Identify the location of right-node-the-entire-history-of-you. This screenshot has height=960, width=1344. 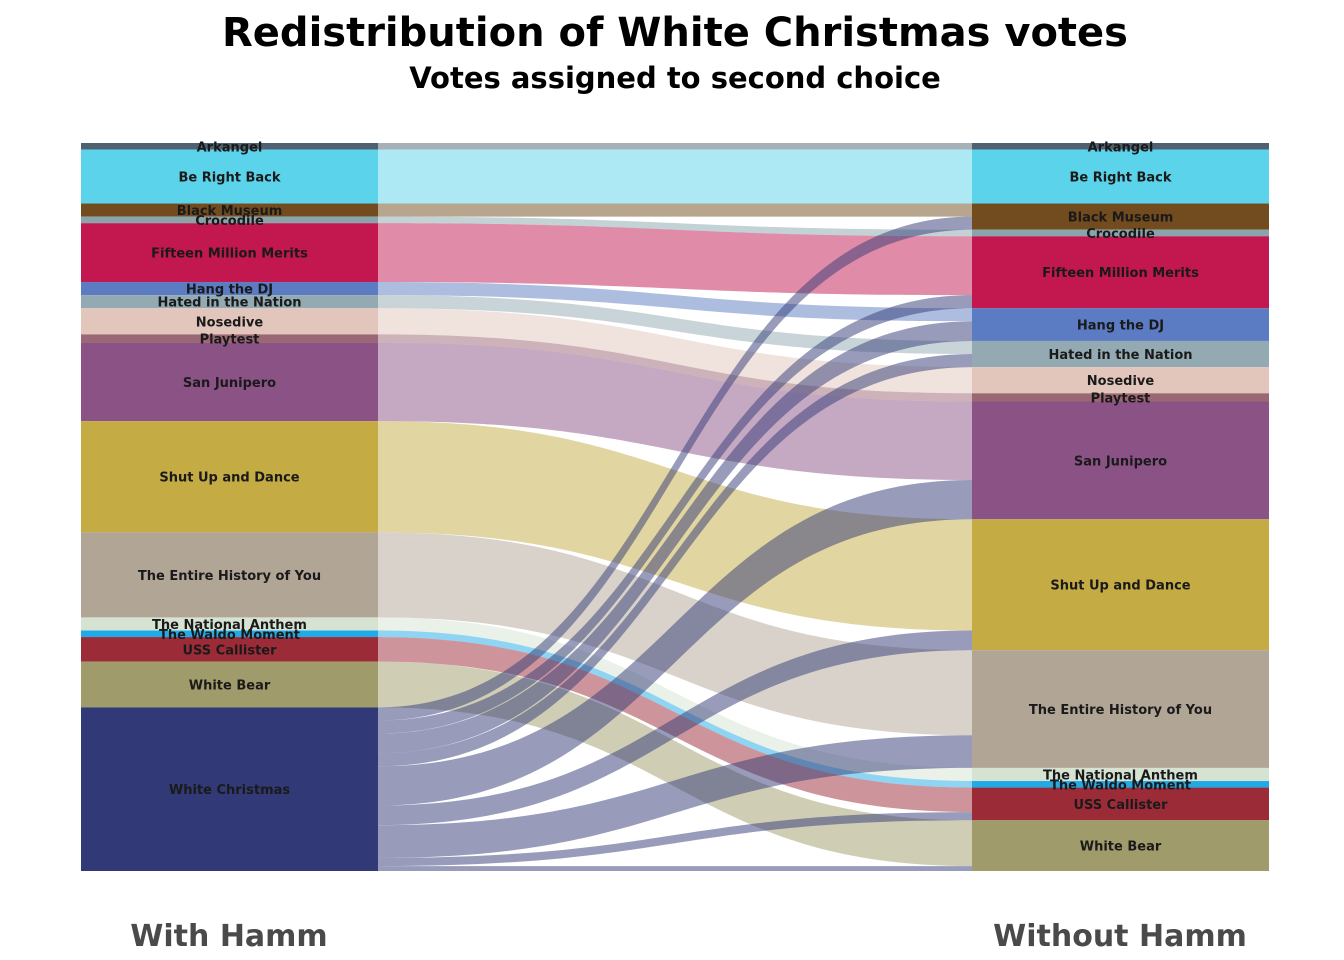
(1120, 709).